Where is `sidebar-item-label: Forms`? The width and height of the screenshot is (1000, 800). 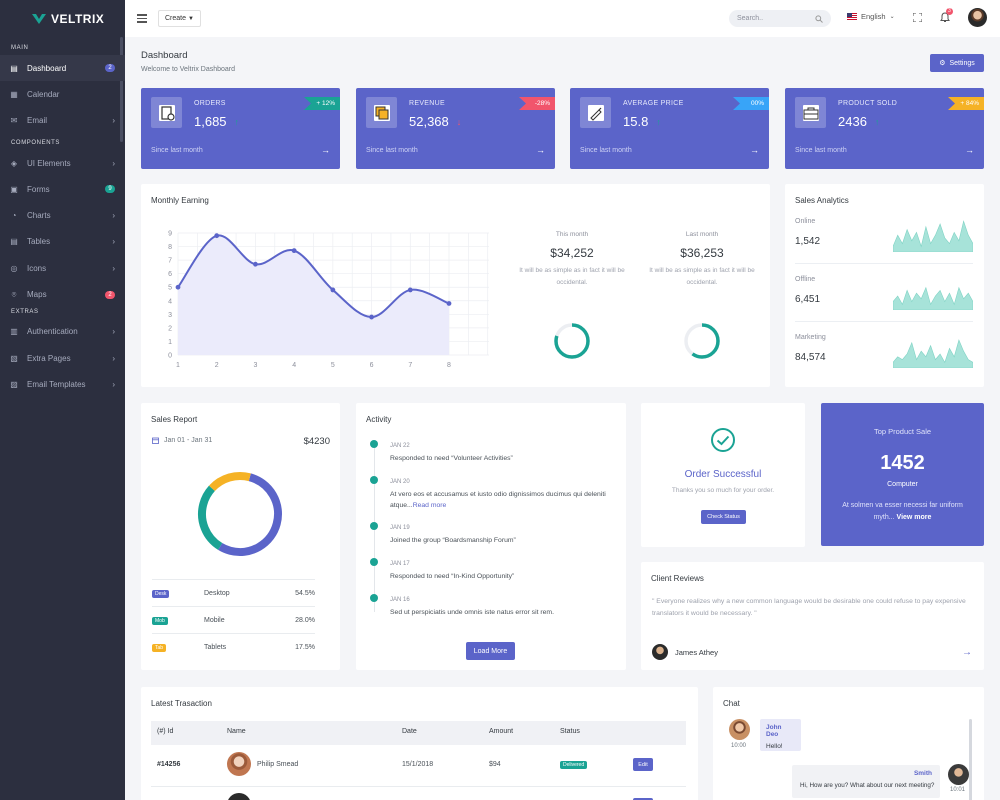 sidebar-item-label: Forms is located at coordinates (38, 189).